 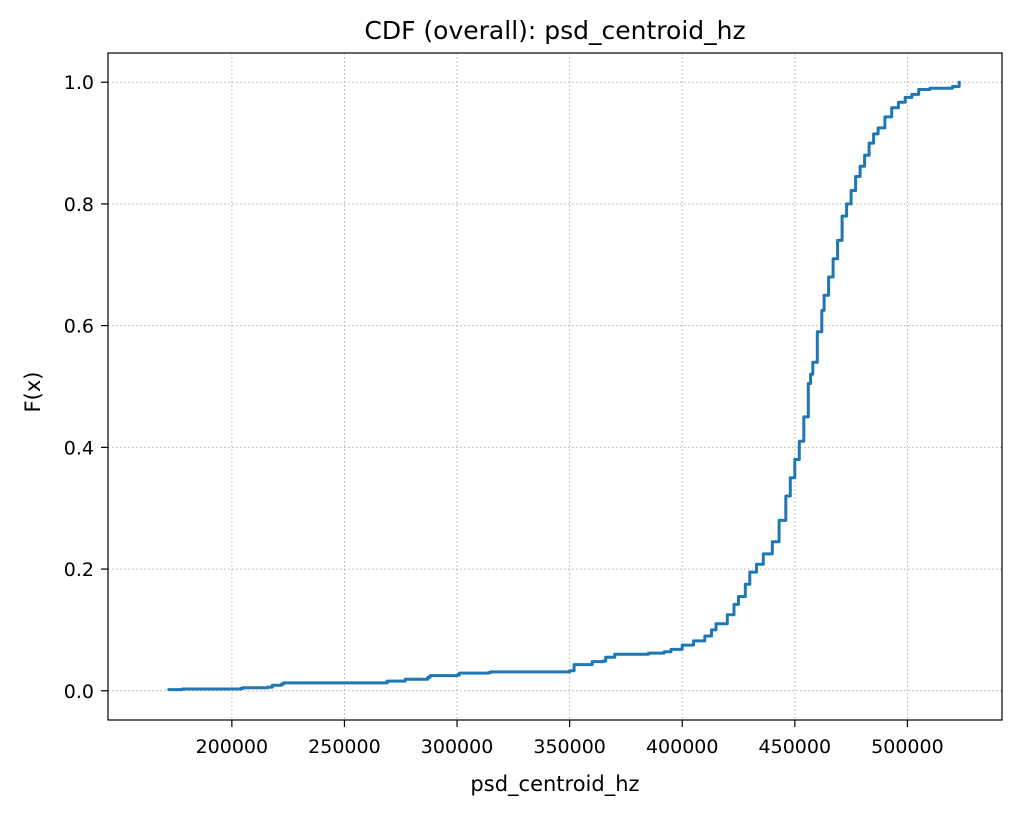 What do you see at coordinates (79, 570) in the screenshot?
I see `y-tick-label: 0.2` at bounding box center [79, 570].